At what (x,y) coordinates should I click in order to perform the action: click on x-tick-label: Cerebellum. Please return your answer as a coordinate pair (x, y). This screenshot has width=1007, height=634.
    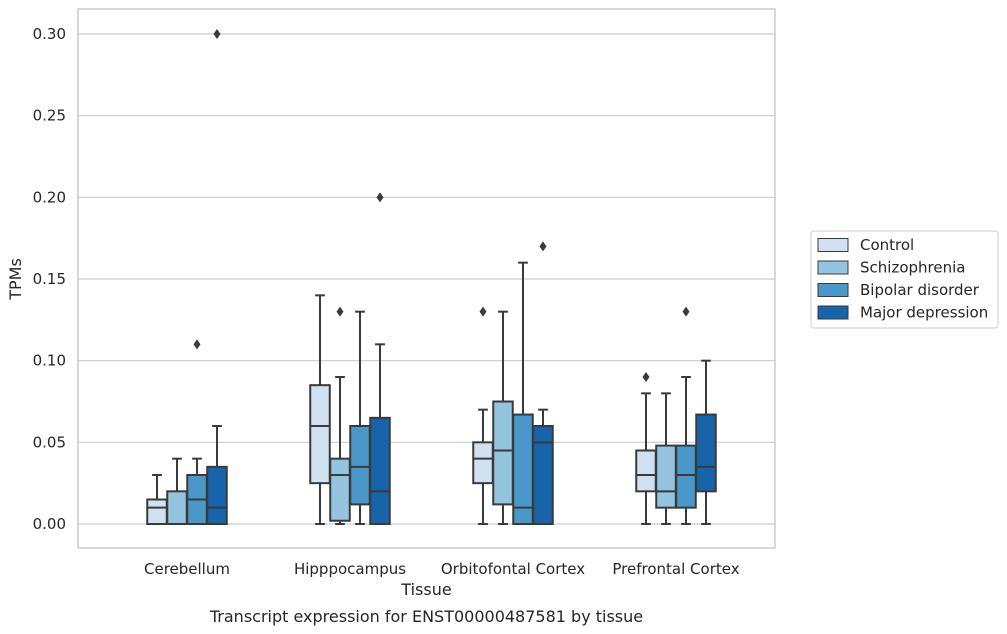
    Looking at the image, I should click on (187, 569).